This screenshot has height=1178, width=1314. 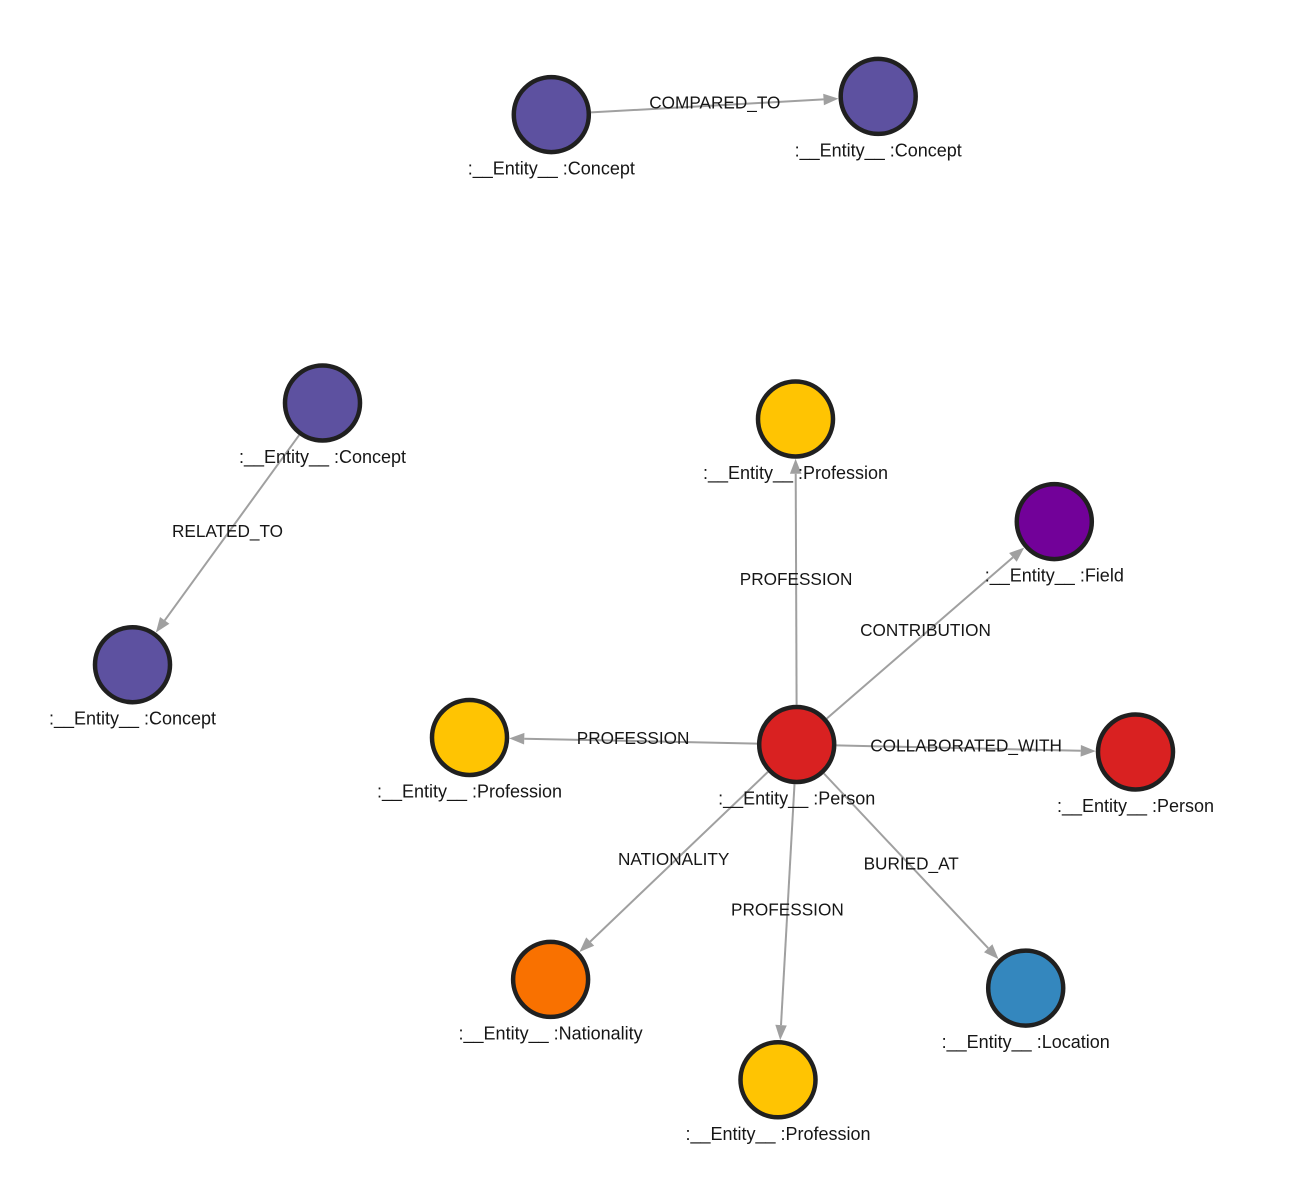 I want to click on svg-text: NATIONALITY, so click(x=674, y=859).